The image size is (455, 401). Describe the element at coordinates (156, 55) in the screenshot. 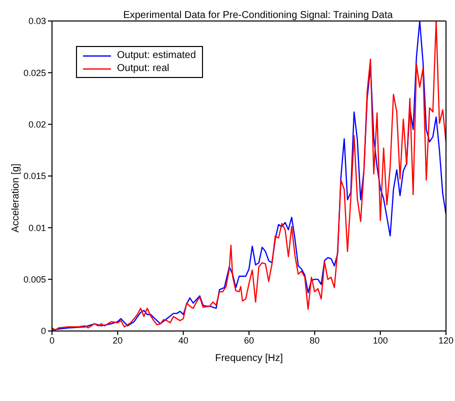

I see `legend-label: Output: estimated` at that location.